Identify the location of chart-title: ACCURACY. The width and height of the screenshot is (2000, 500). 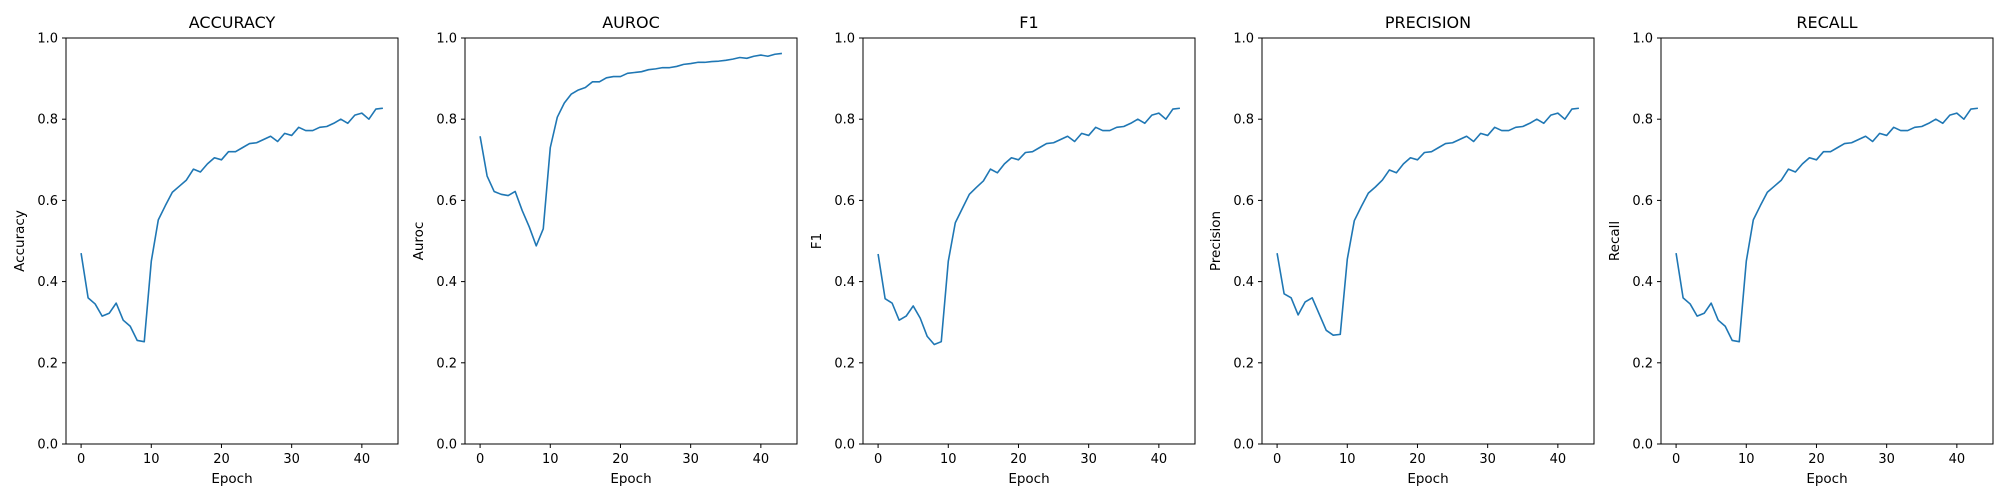
(232, 22).